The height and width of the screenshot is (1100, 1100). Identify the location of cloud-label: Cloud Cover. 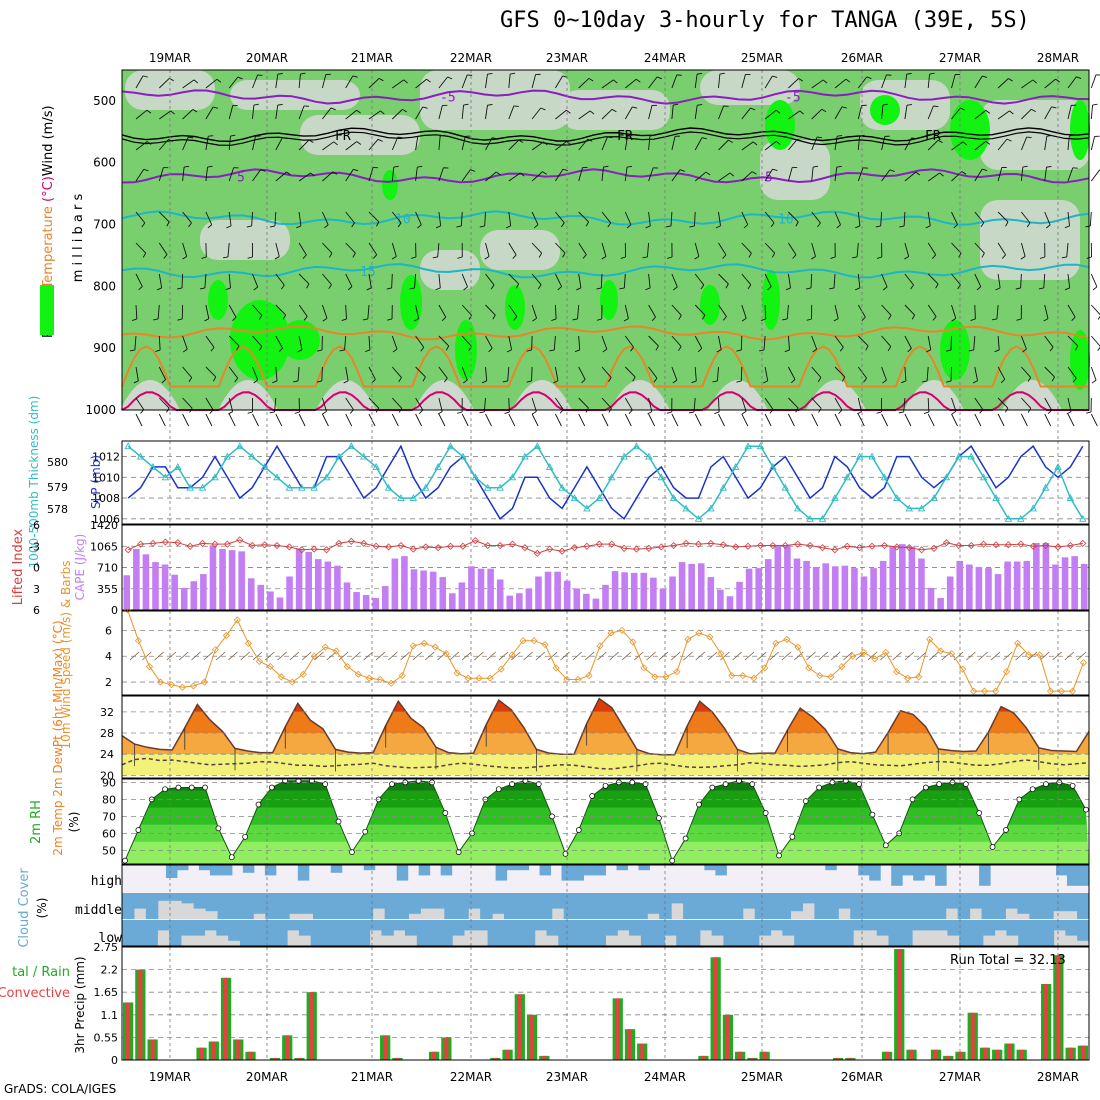
(24, 908).